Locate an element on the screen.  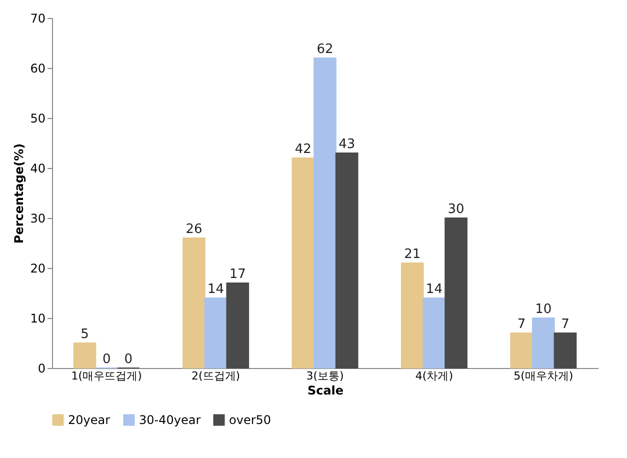
y-tick-label: 0 is located at coordinates (42, 369).